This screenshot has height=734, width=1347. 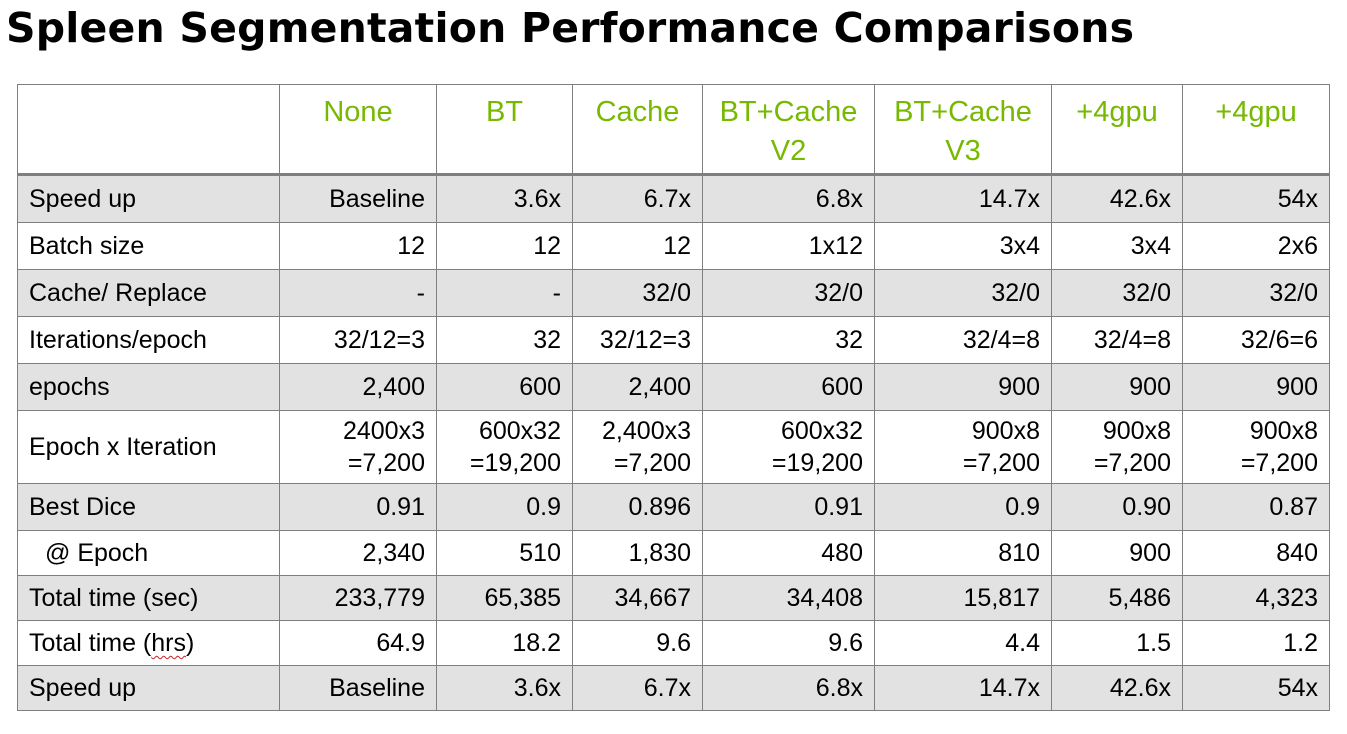 I want to click on row-label: Speed up, so click(x=148, y=198).